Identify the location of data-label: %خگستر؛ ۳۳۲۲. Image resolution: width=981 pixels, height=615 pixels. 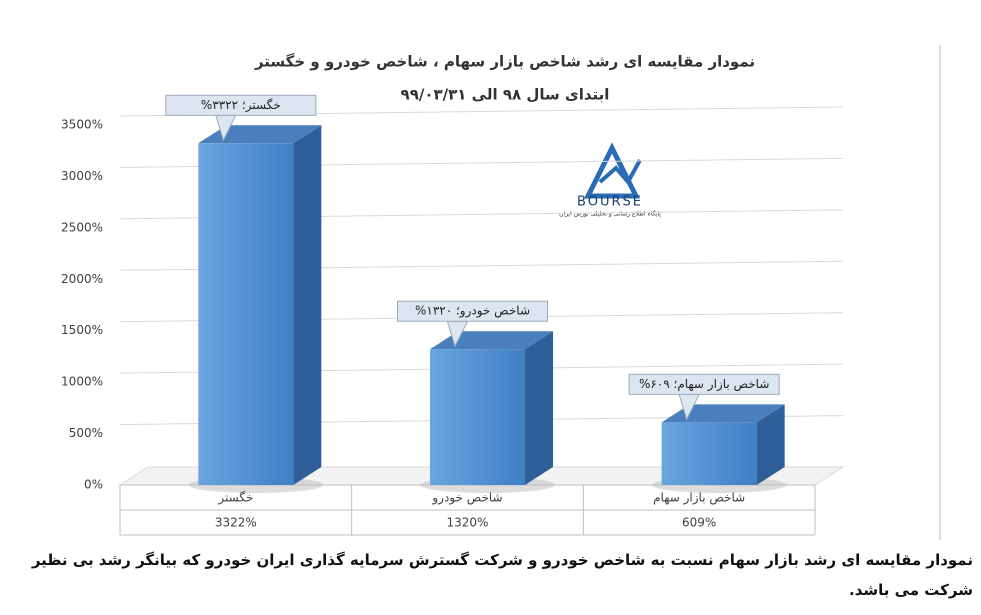
(241, 105).